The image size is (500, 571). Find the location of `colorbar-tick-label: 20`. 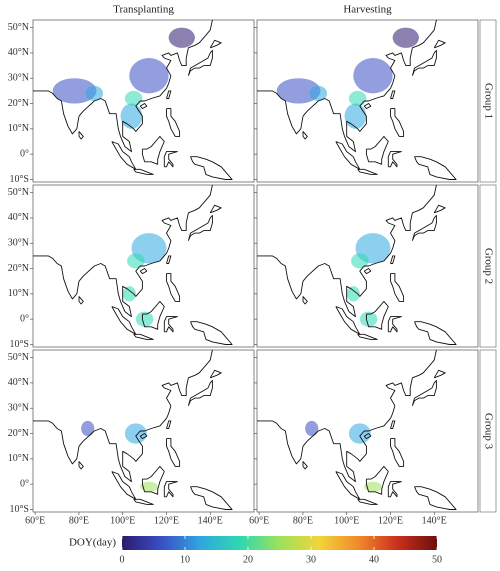

colorbar-tick-label: 20 is located at coordinates (248, 559).